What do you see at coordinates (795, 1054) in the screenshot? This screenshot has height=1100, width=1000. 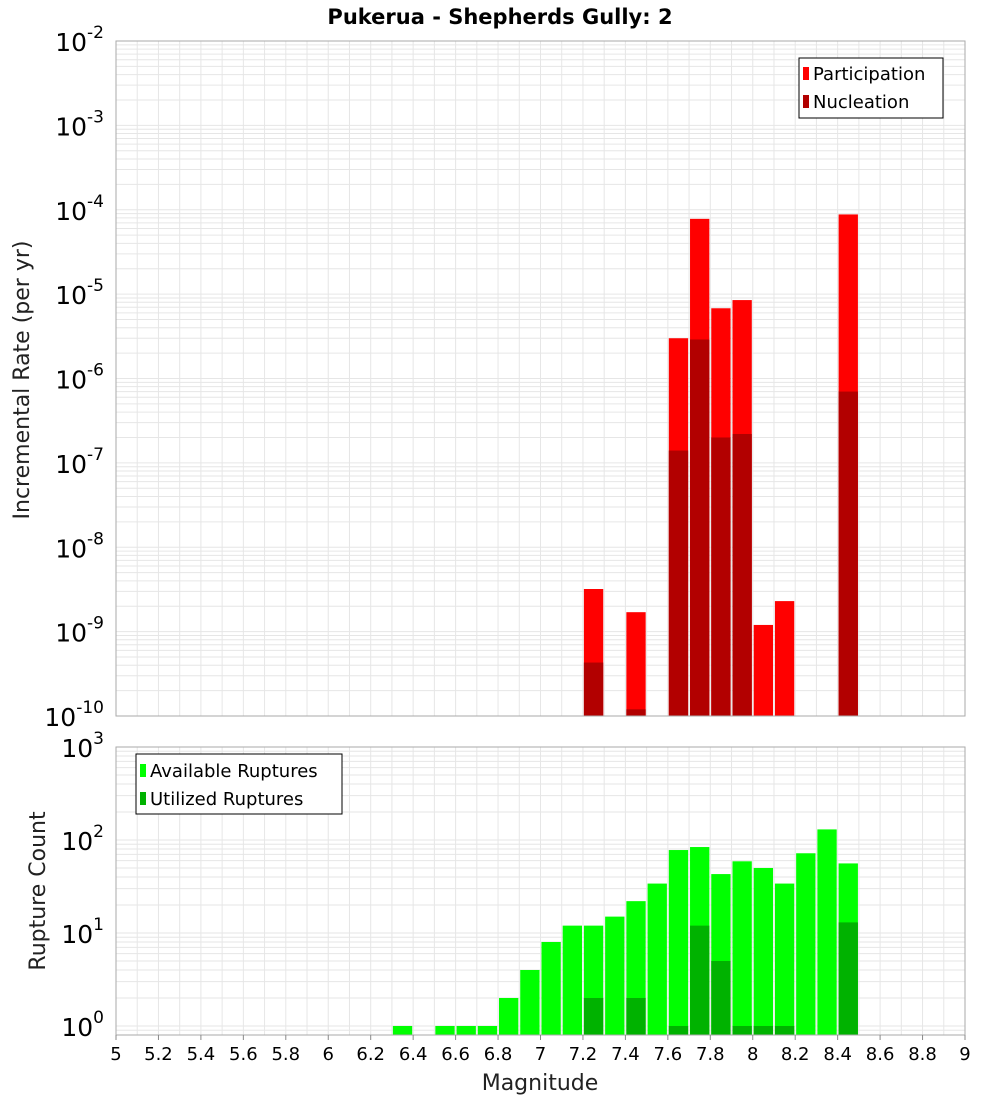 I see `x-tick-label: 8.2` at bounding box center [795, 1054].